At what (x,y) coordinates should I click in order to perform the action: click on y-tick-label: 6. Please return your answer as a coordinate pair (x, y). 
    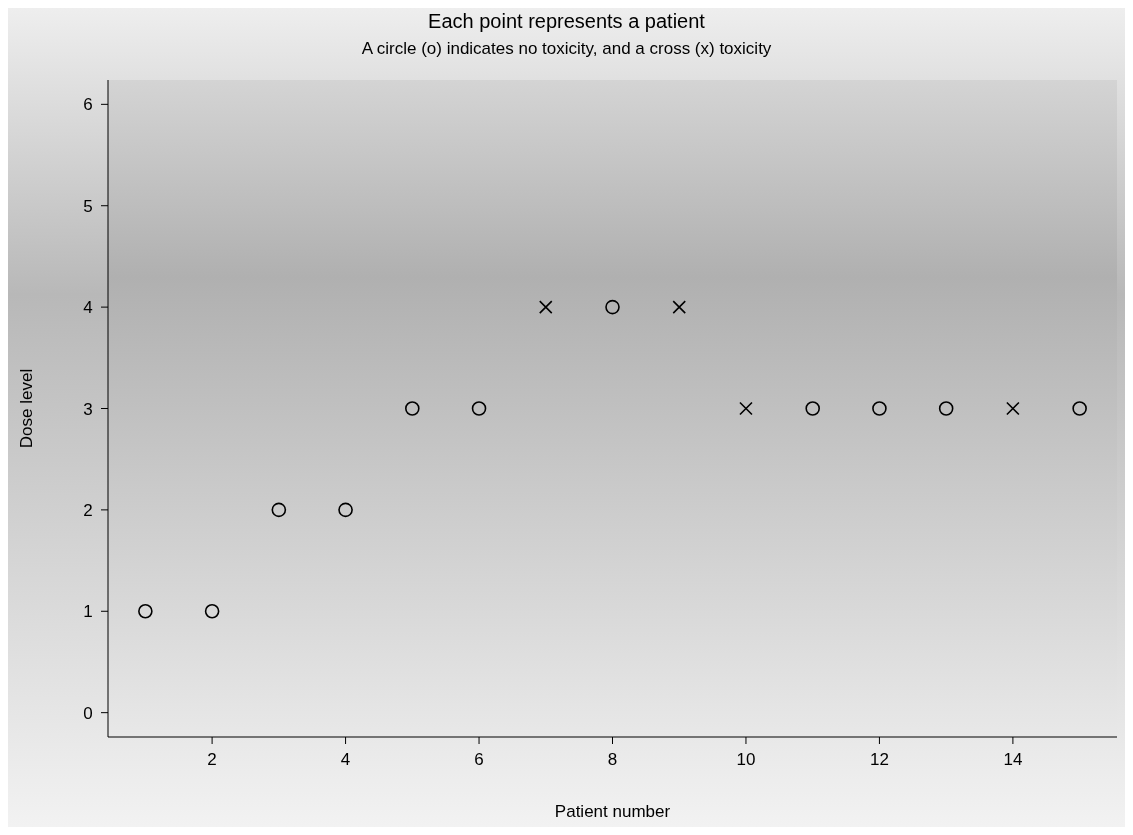
    Looking at the image, I should click on (88, 105).